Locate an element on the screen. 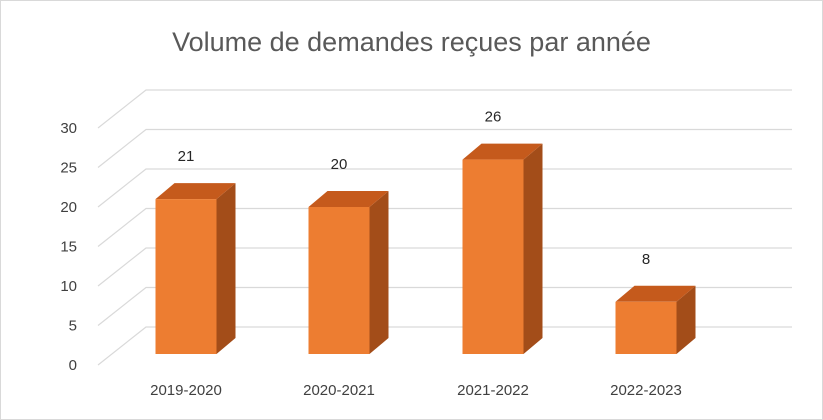 This screenshot has height=420, width=823. chart-title: Volume de demandes reçues par année is located at coordinates (411, 42).